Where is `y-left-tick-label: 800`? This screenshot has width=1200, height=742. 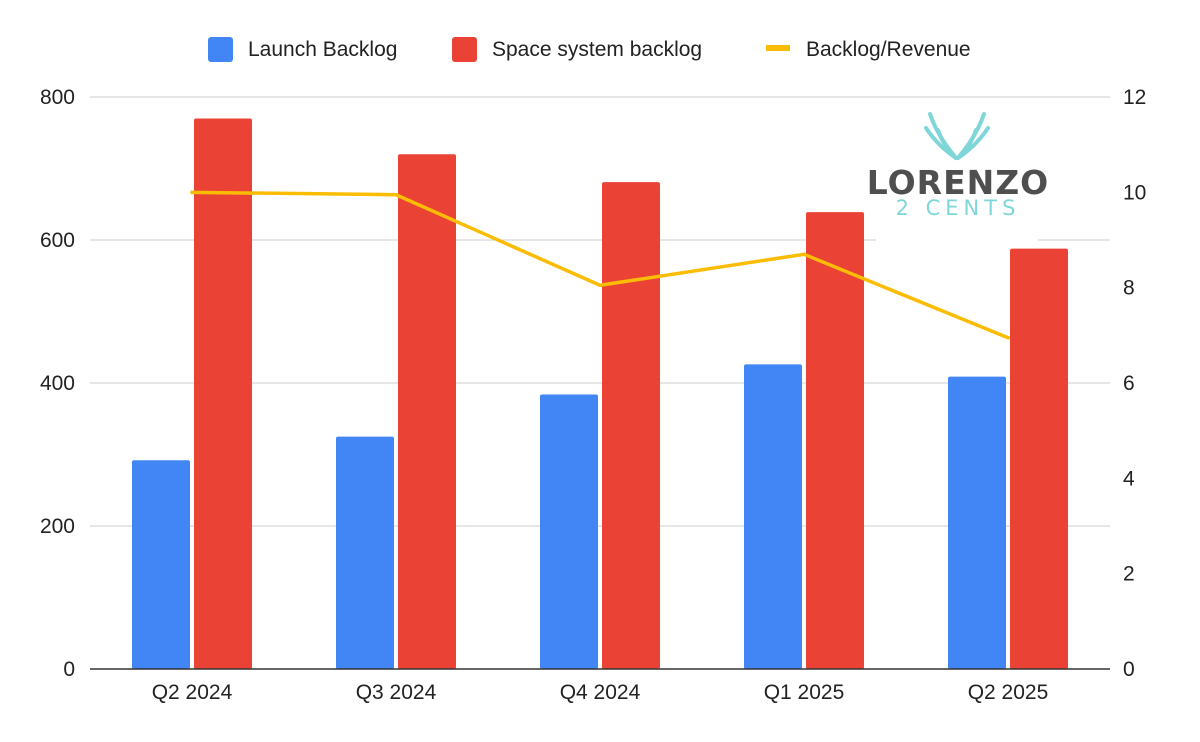 y-left-tick-label: 800 is located at coordinates (57, 97).